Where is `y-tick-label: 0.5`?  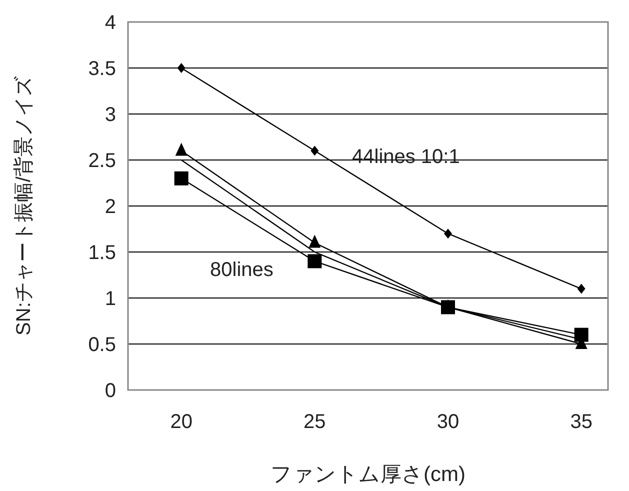
y-tick-label: 0.5 is located at coordinates (102, 345).